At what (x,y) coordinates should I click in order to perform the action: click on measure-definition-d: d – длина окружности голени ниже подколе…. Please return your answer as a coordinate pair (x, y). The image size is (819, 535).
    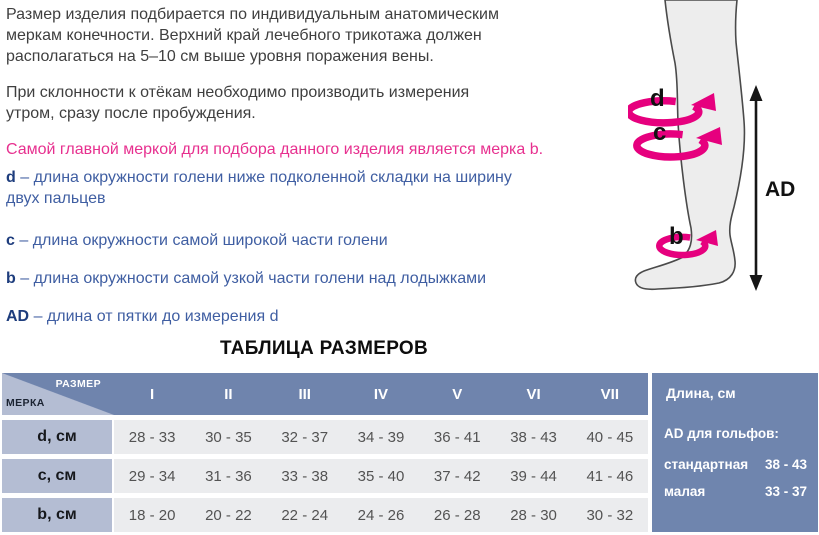
    Looking at the image, I should click on (317, 188).